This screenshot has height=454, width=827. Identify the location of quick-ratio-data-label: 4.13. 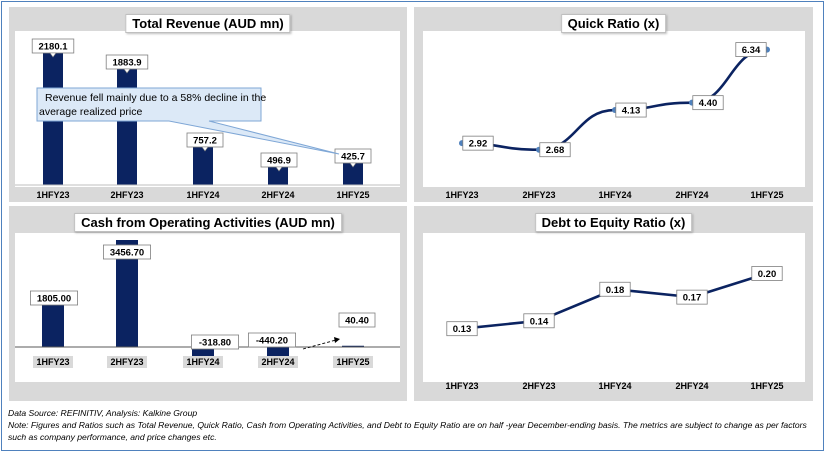
(631, 110).